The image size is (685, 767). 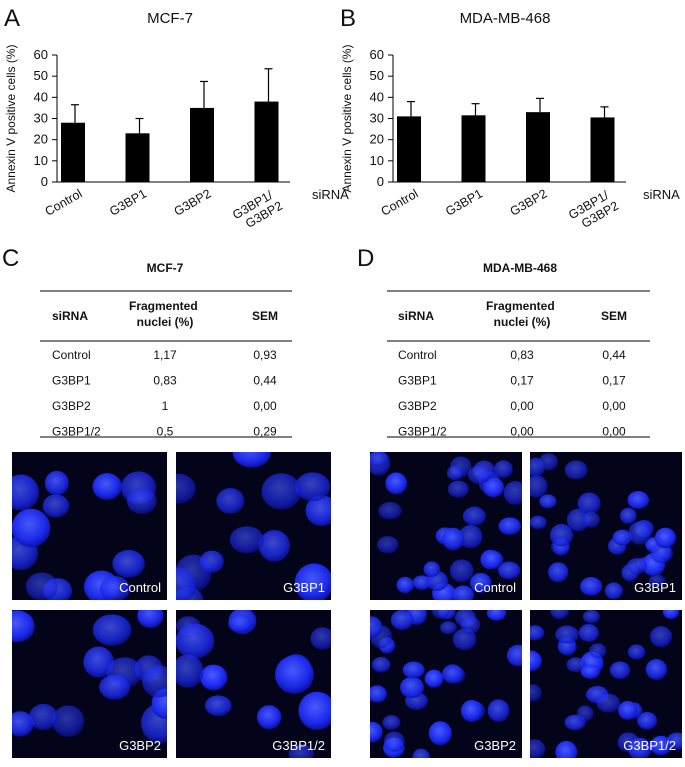 What do you see at coordinates (140, 587) in the screenshot?
I see `micrograph-label: Control` at bounding box center [140, 587].